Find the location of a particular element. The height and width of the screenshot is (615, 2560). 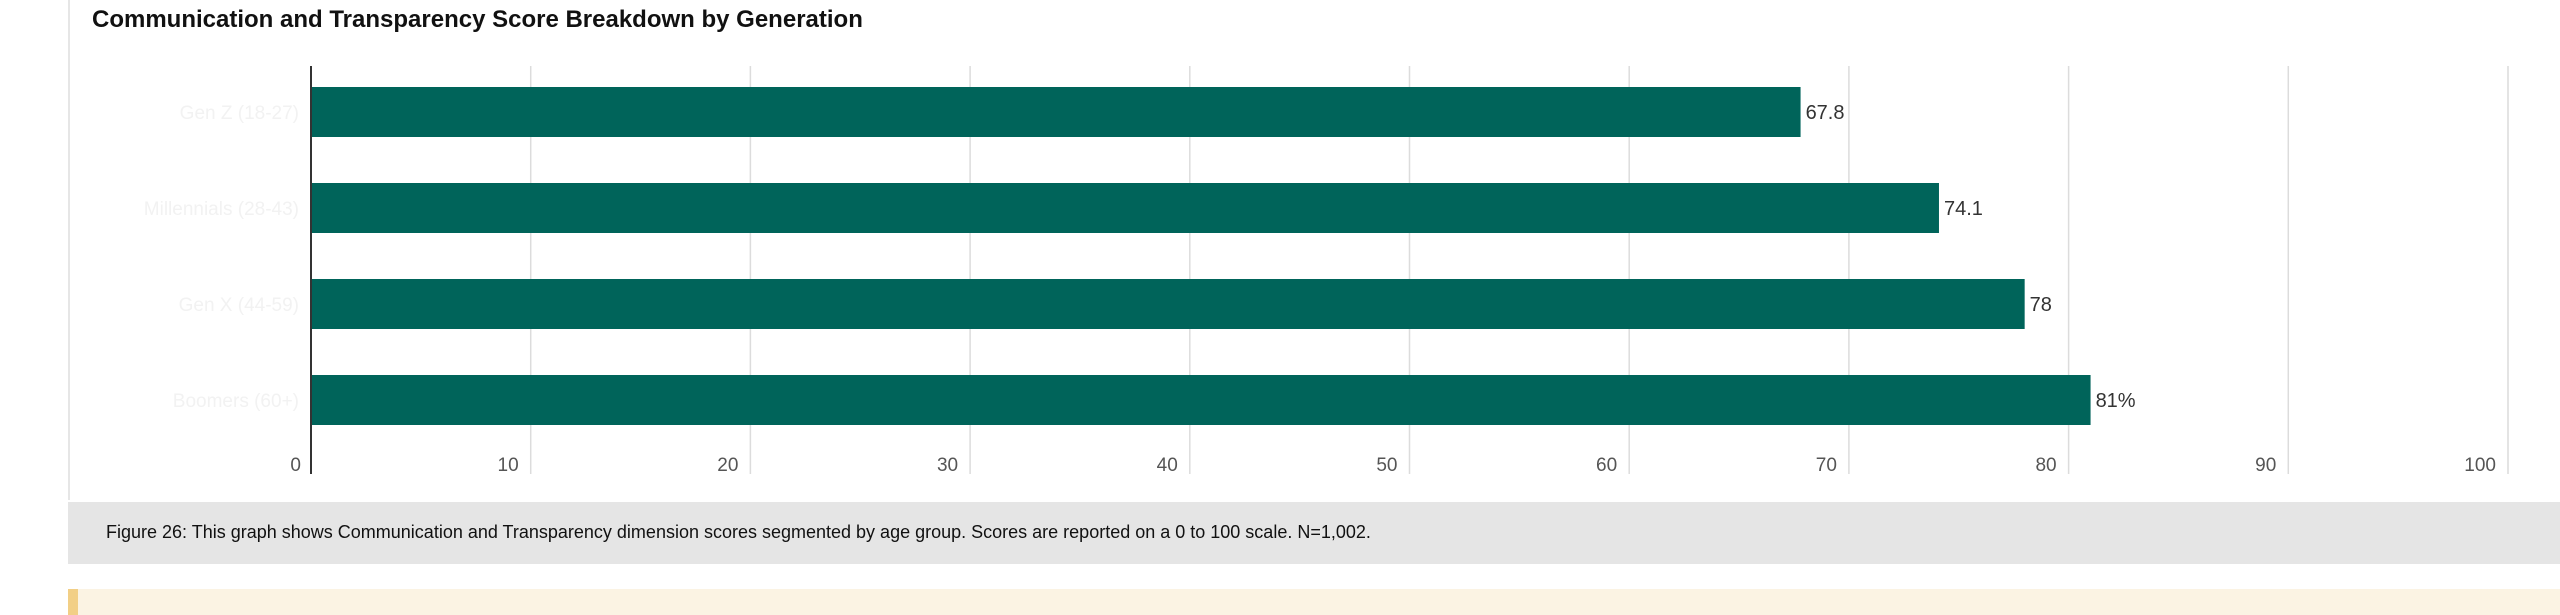

x-tick-label: 30 is located at coordinates (947, 465).